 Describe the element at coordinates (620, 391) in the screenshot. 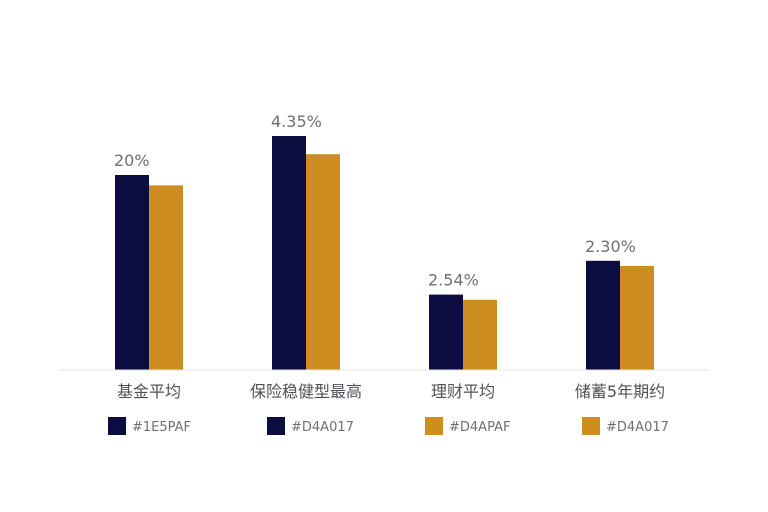

I see `category-label-3: 储蓄5年期约` at that location.